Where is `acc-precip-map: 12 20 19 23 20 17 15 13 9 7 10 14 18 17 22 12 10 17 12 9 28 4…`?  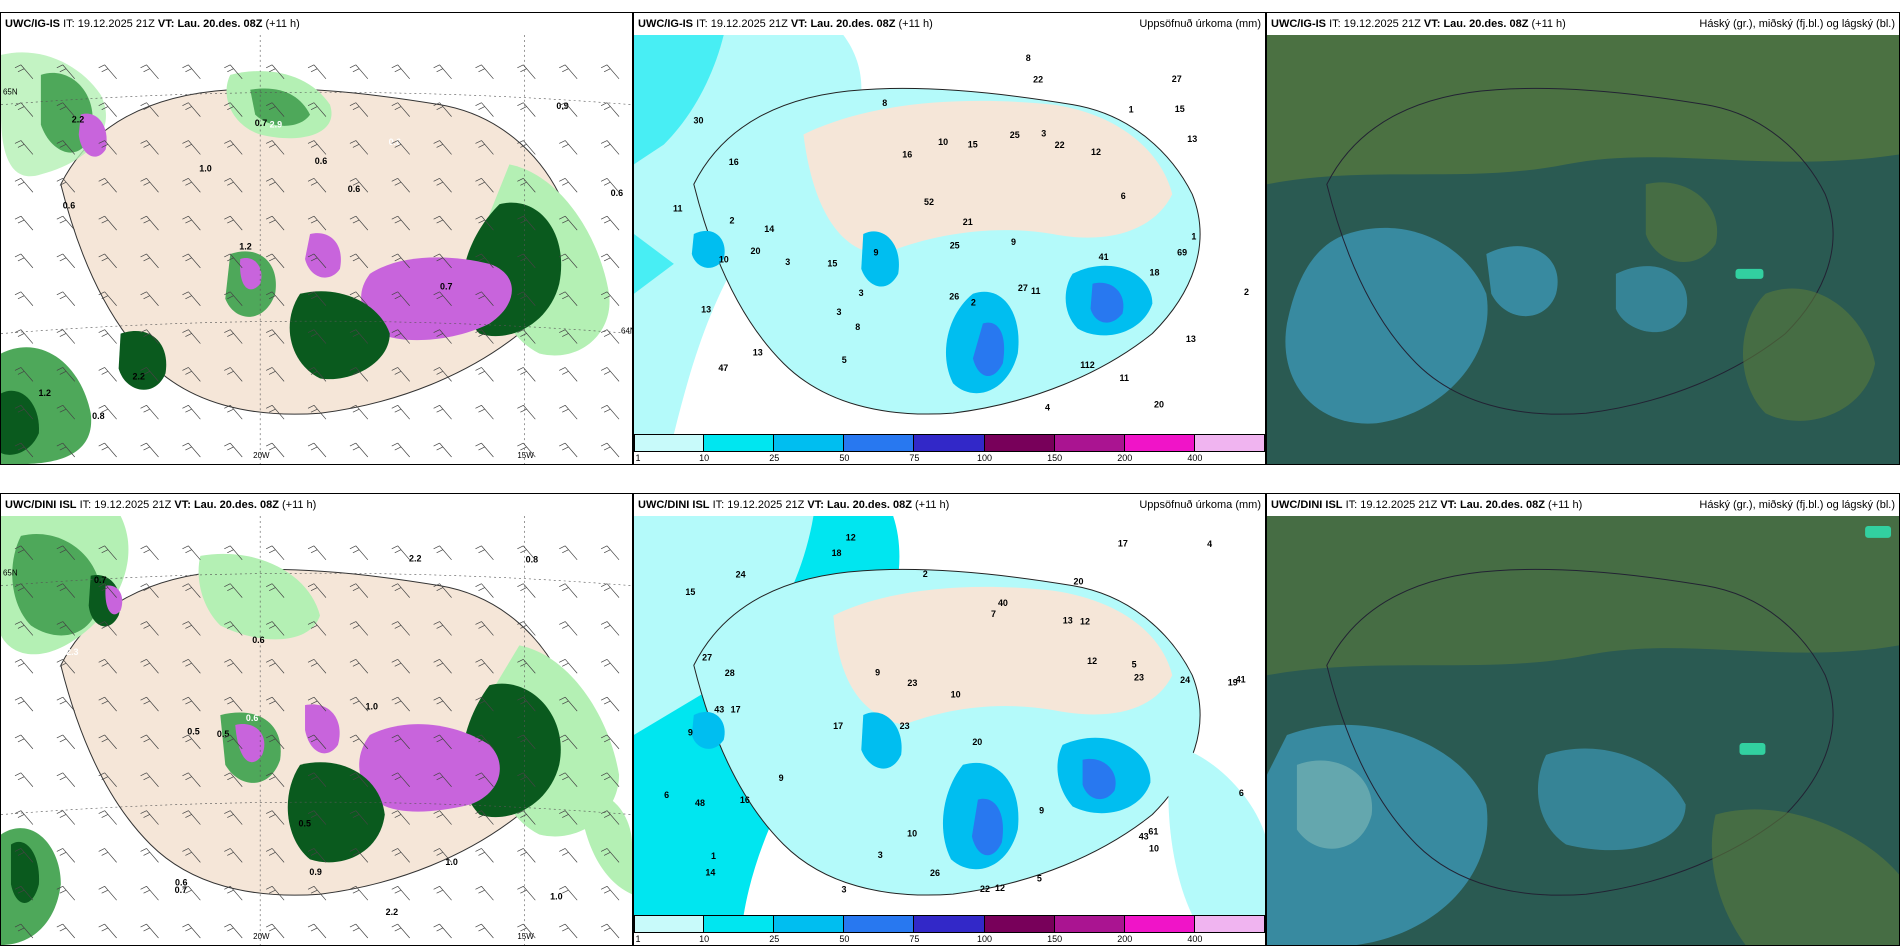 acc-precip-map: 12 20 19 23 20 17 15 13 9 7 10 14 18 17 22 12 10 17 12 9 28 4… is located at coordinates (949, 715).